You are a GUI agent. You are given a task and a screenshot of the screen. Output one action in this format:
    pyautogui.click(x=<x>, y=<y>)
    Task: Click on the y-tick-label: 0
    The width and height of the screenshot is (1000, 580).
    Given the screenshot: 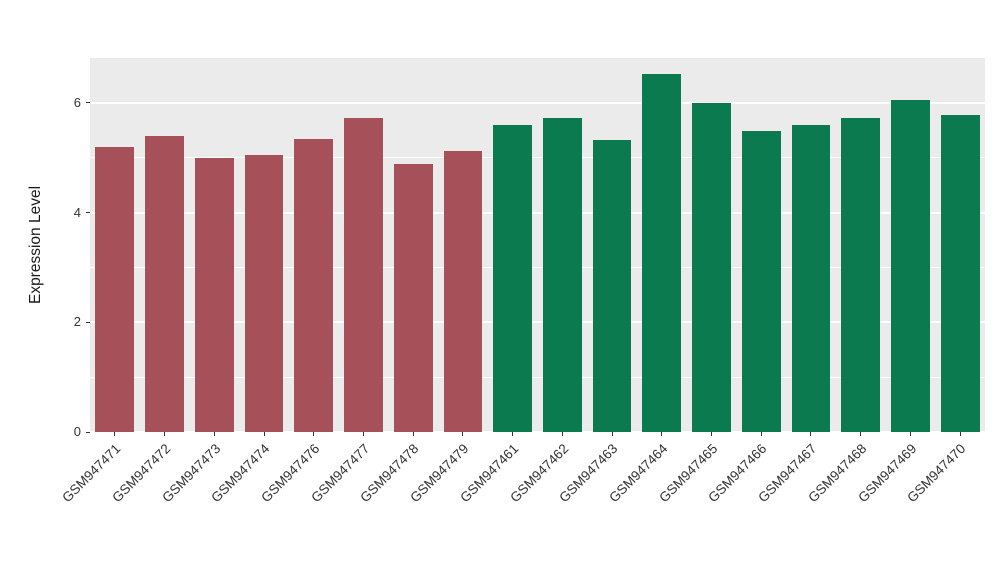 What is the action you would take?
    pyautogui.click(x=77, y=431)
    